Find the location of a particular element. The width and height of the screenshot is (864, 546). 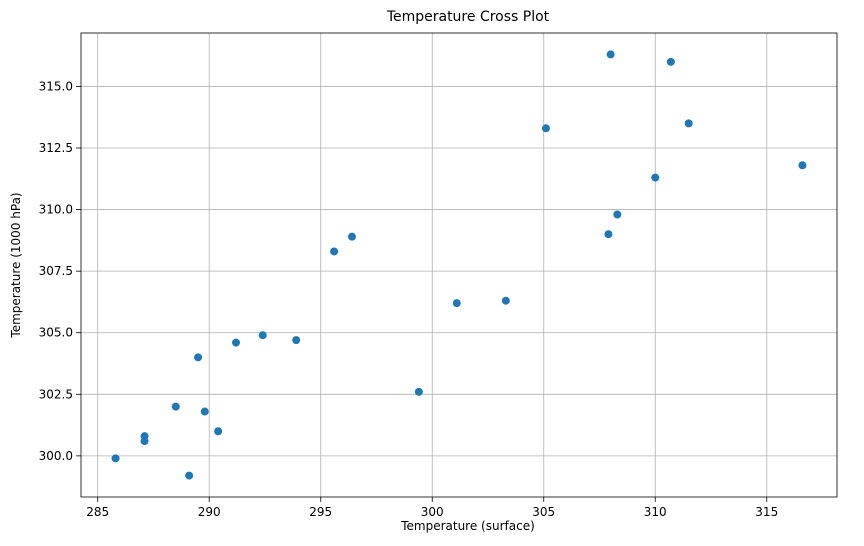

x-tick-label: 295 is located at coordinates (320, 512).